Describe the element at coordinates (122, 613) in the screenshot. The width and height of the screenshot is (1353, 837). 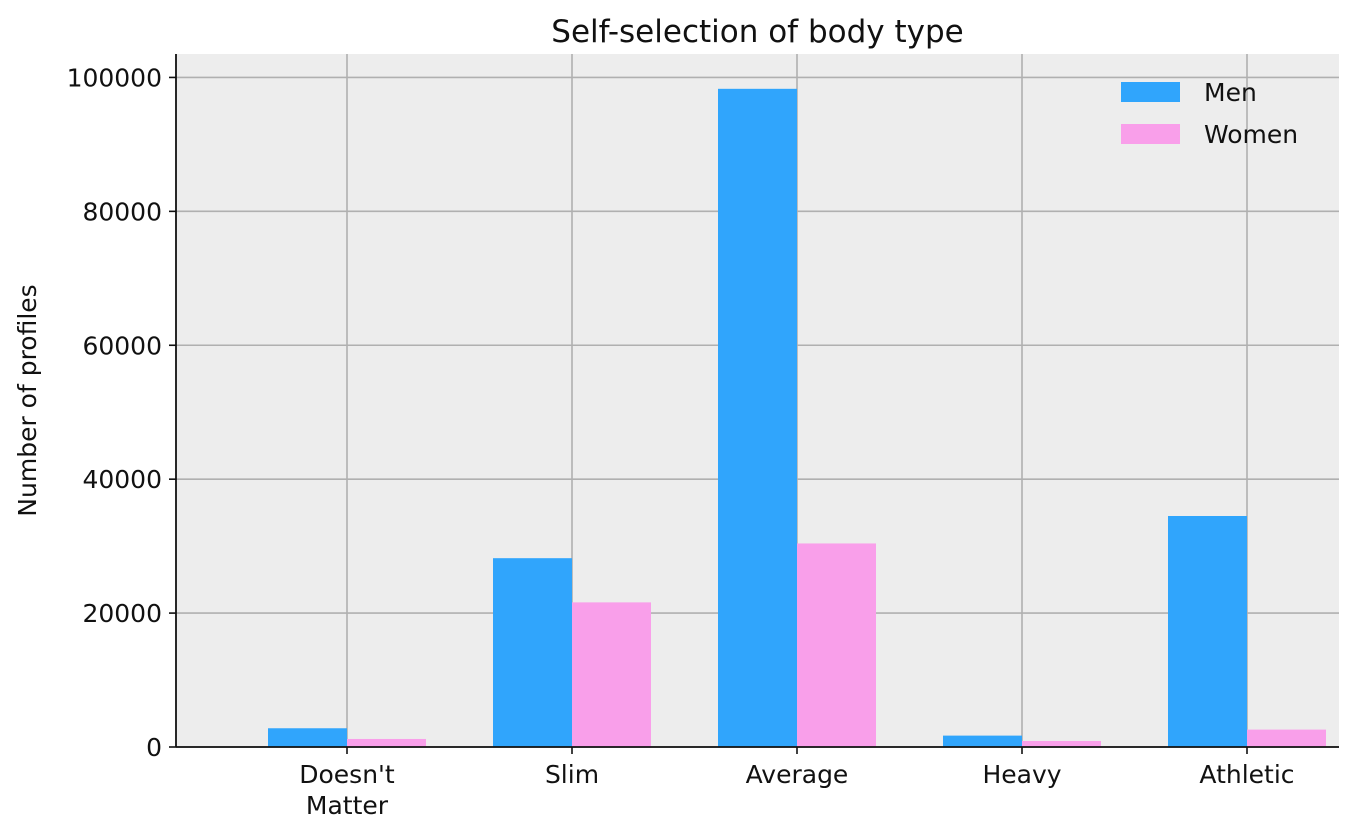
I see `y-tick-label: 20000` at that location.